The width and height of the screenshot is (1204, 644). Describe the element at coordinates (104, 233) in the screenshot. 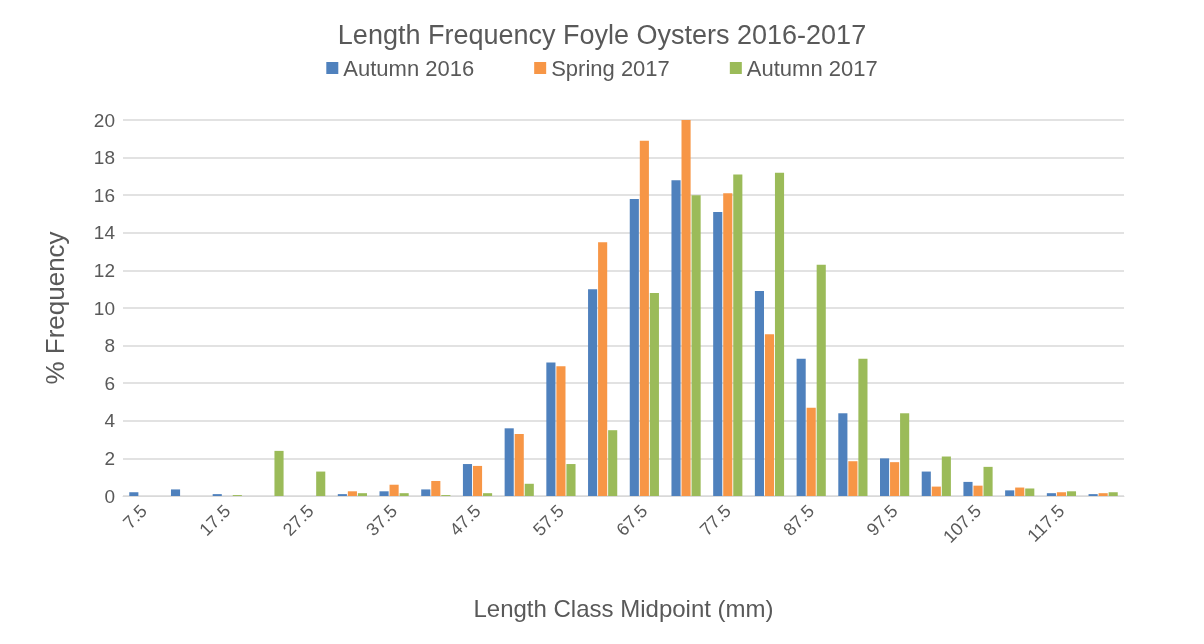

I see `y-tick-label: 14` at that location.